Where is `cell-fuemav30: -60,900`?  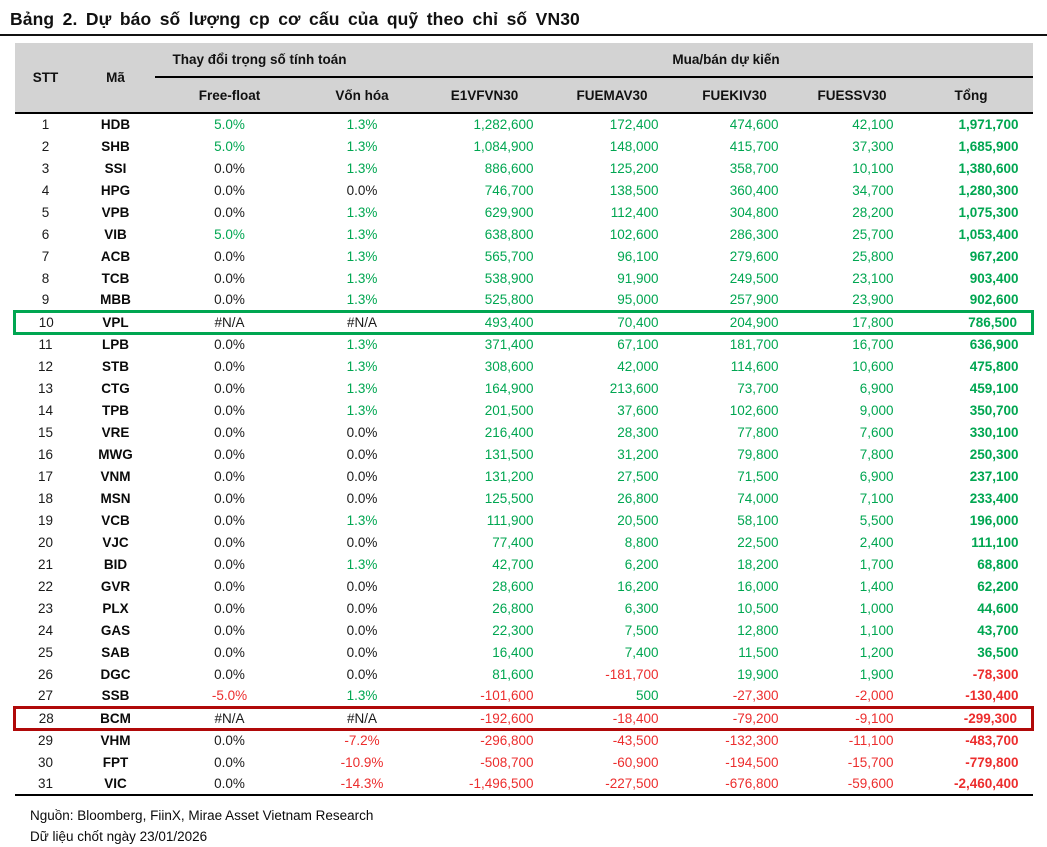
cell-fuemav30: -60,900 is located at coordinates (612, 762).